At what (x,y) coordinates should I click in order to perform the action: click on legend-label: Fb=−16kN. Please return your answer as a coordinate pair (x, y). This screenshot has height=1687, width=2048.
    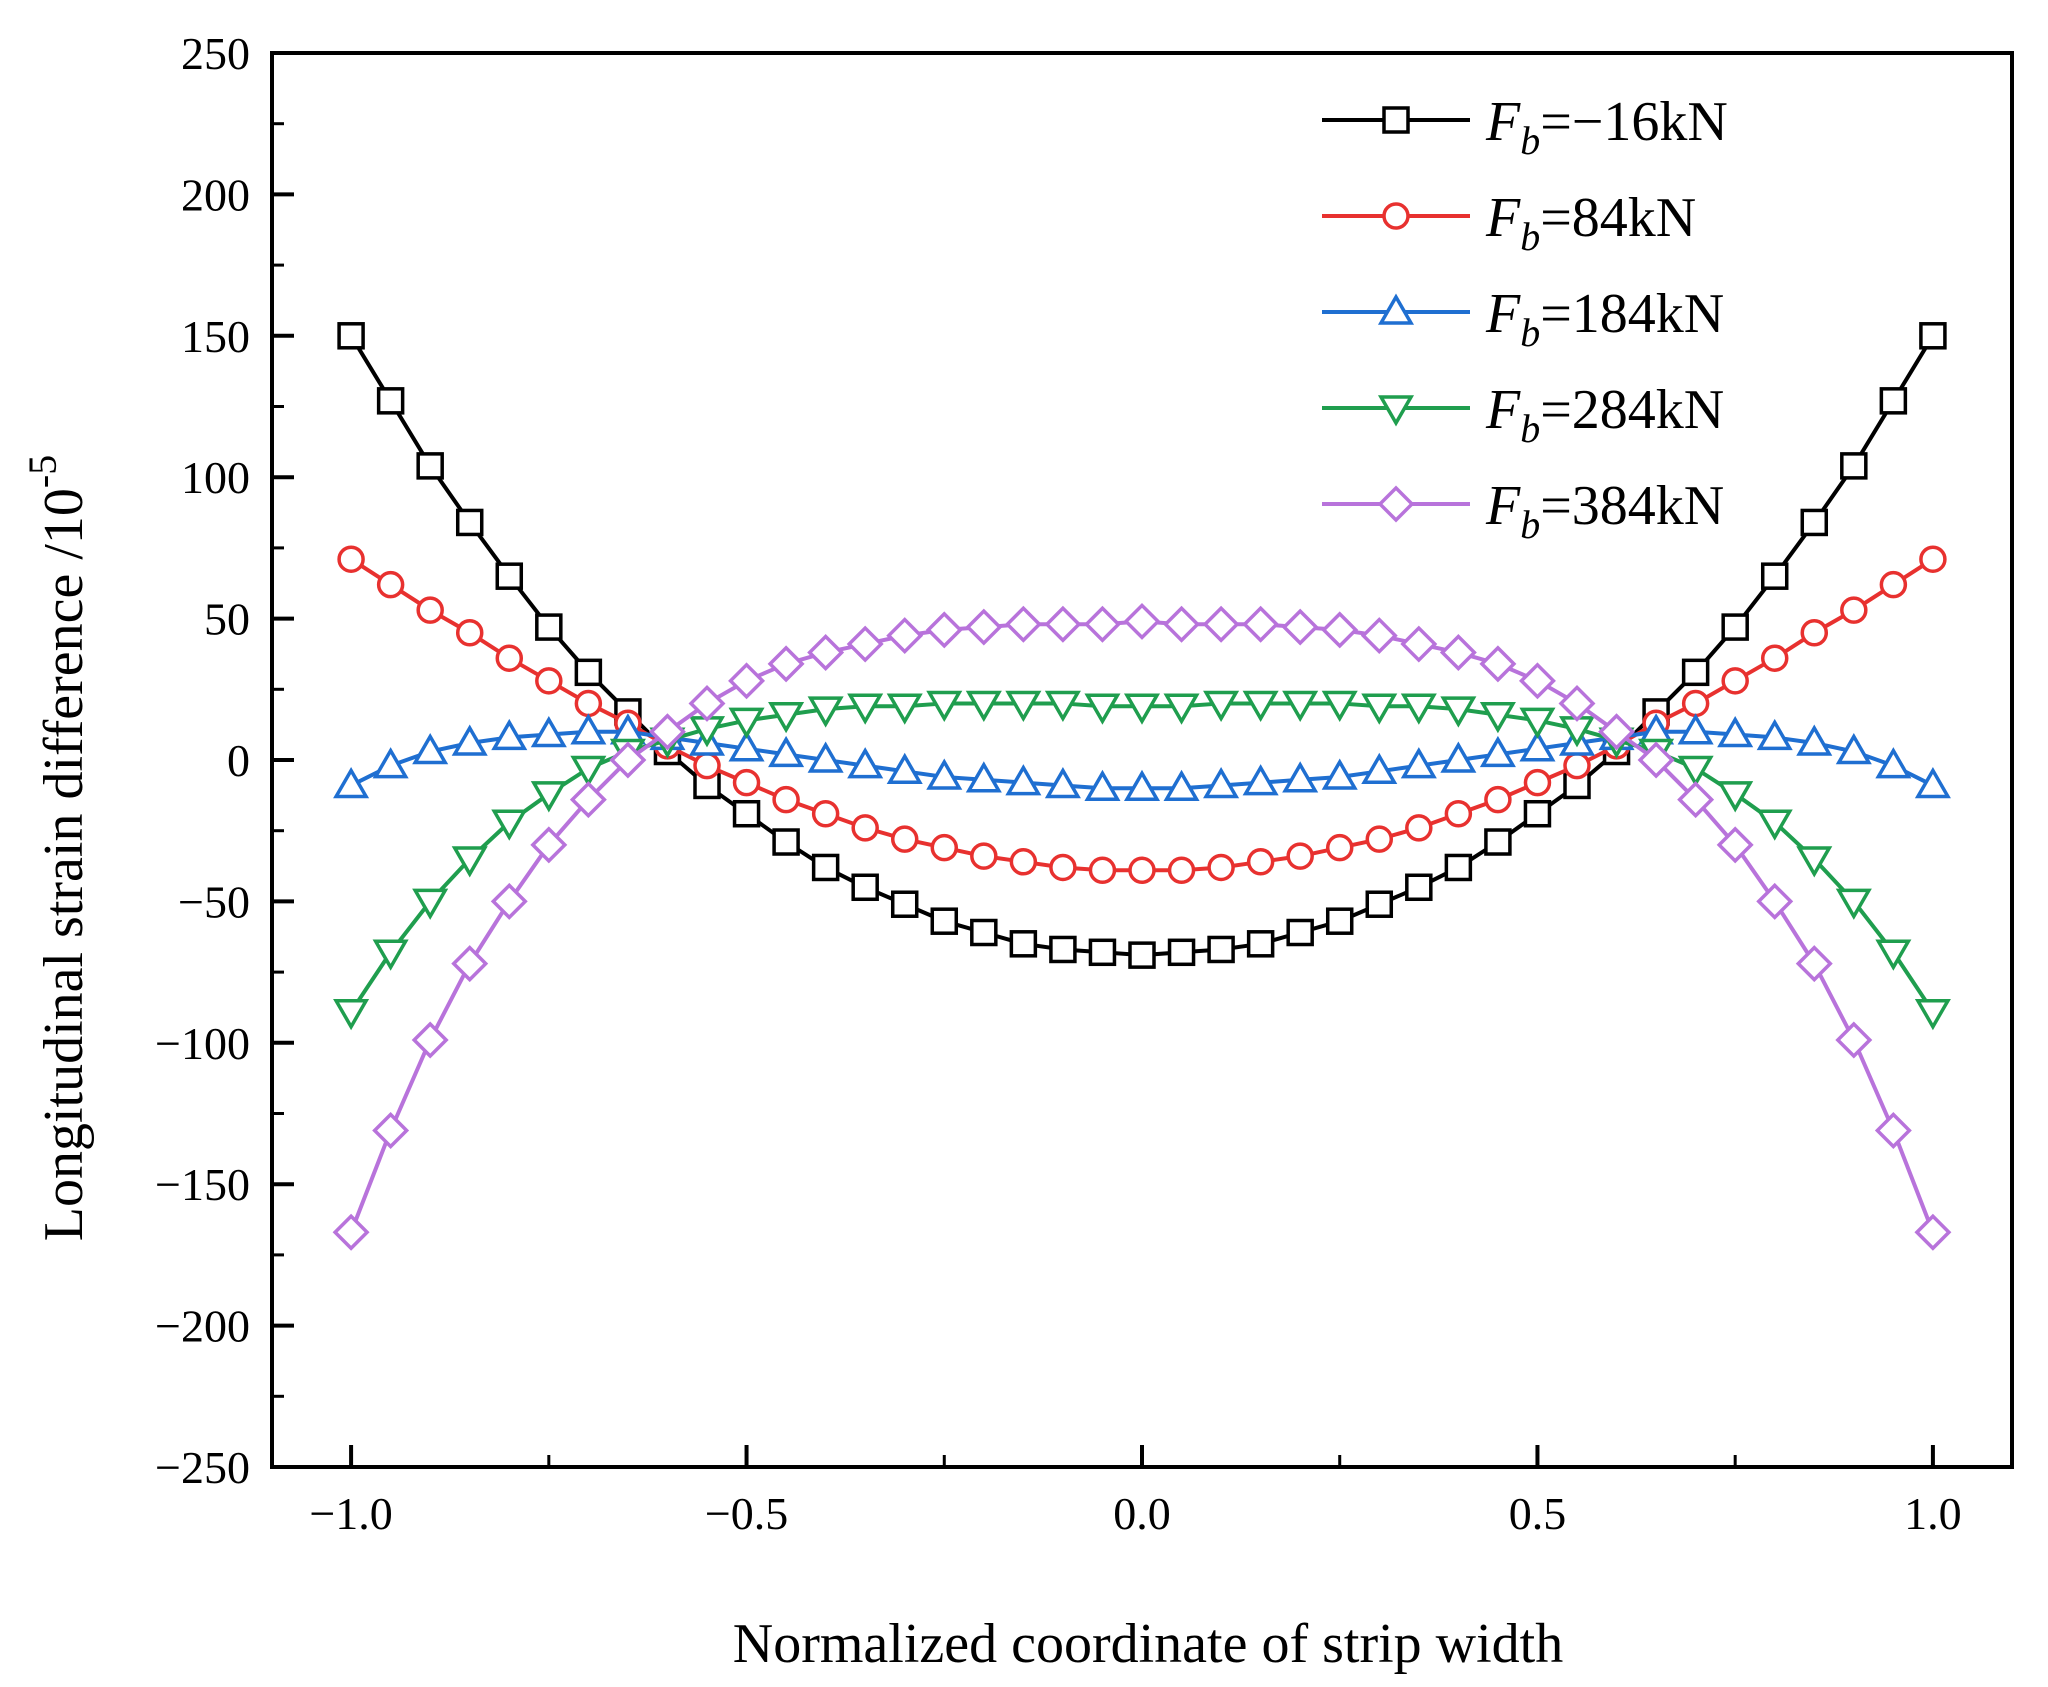
    Looking at the image, I should click on (1606, 127).